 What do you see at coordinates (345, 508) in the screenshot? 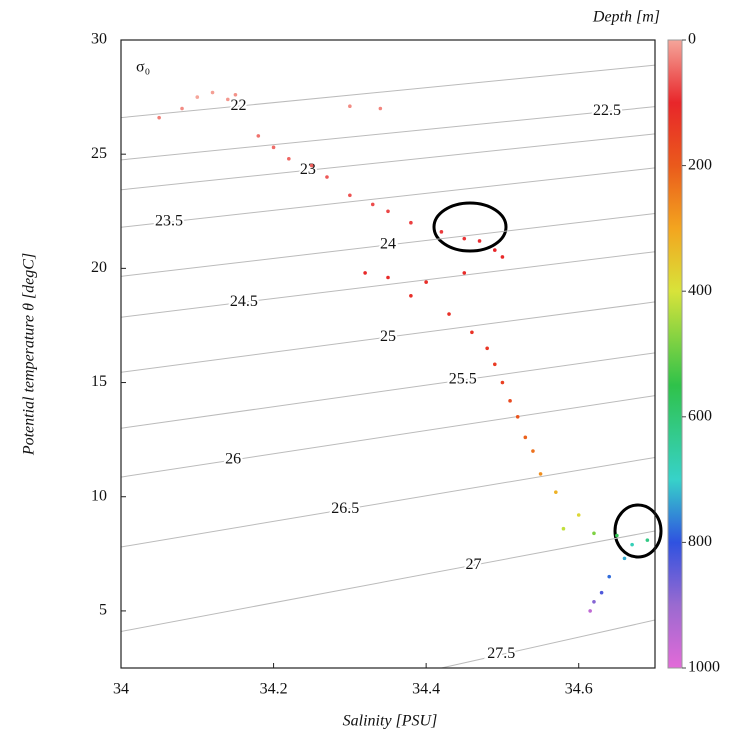
I see `isopycnal-label: 26.5` at bounding box center [345, 508].